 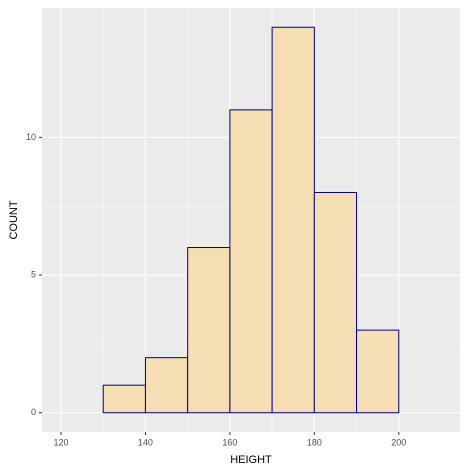 What do you see at coordinates (33, 412) in the screenshot?
I see `y-tick-label: 0` at bounding box center [33, 412].